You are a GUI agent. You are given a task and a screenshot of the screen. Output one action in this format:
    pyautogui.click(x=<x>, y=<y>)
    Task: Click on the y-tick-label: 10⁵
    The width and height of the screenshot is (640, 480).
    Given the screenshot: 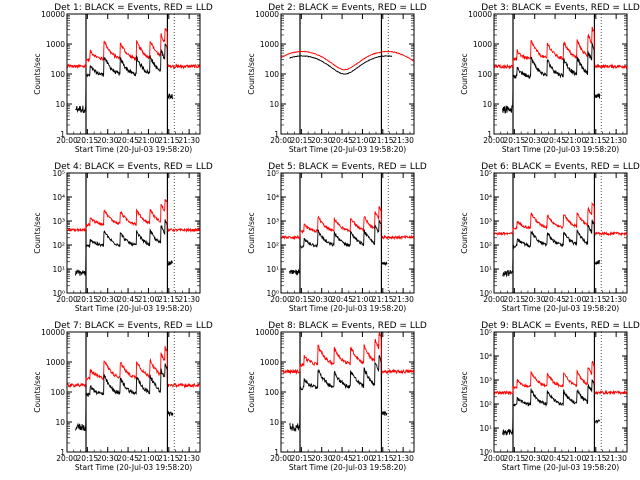 What is the action you would take?
    pyautogui.click(x=485, y=173)
    